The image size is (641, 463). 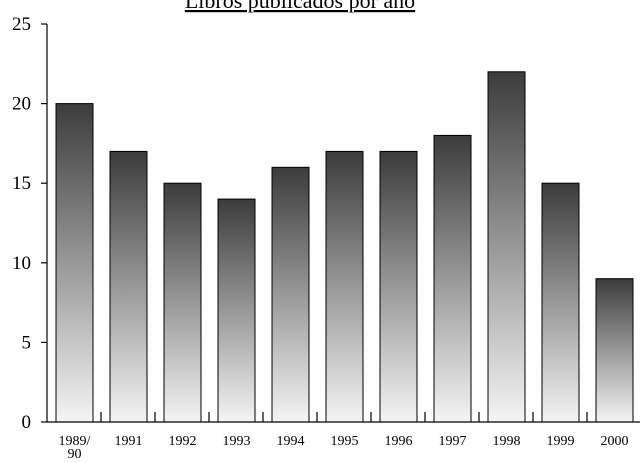 I want to click on x-tick-label: 1995, so click(x=345, y=441).